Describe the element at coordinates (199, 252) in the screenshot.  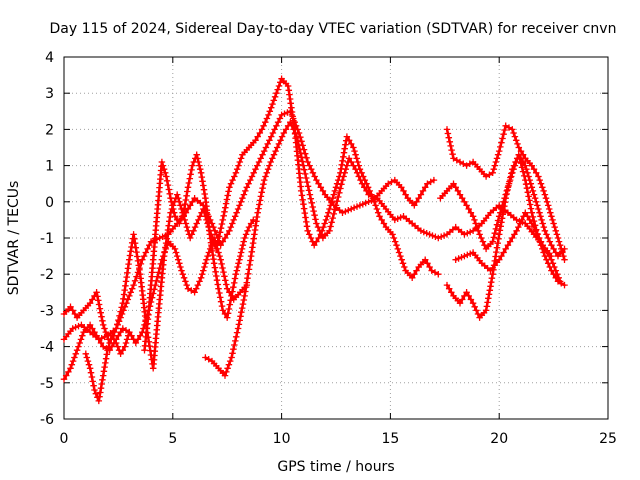
I see `series-track-f` at that location.